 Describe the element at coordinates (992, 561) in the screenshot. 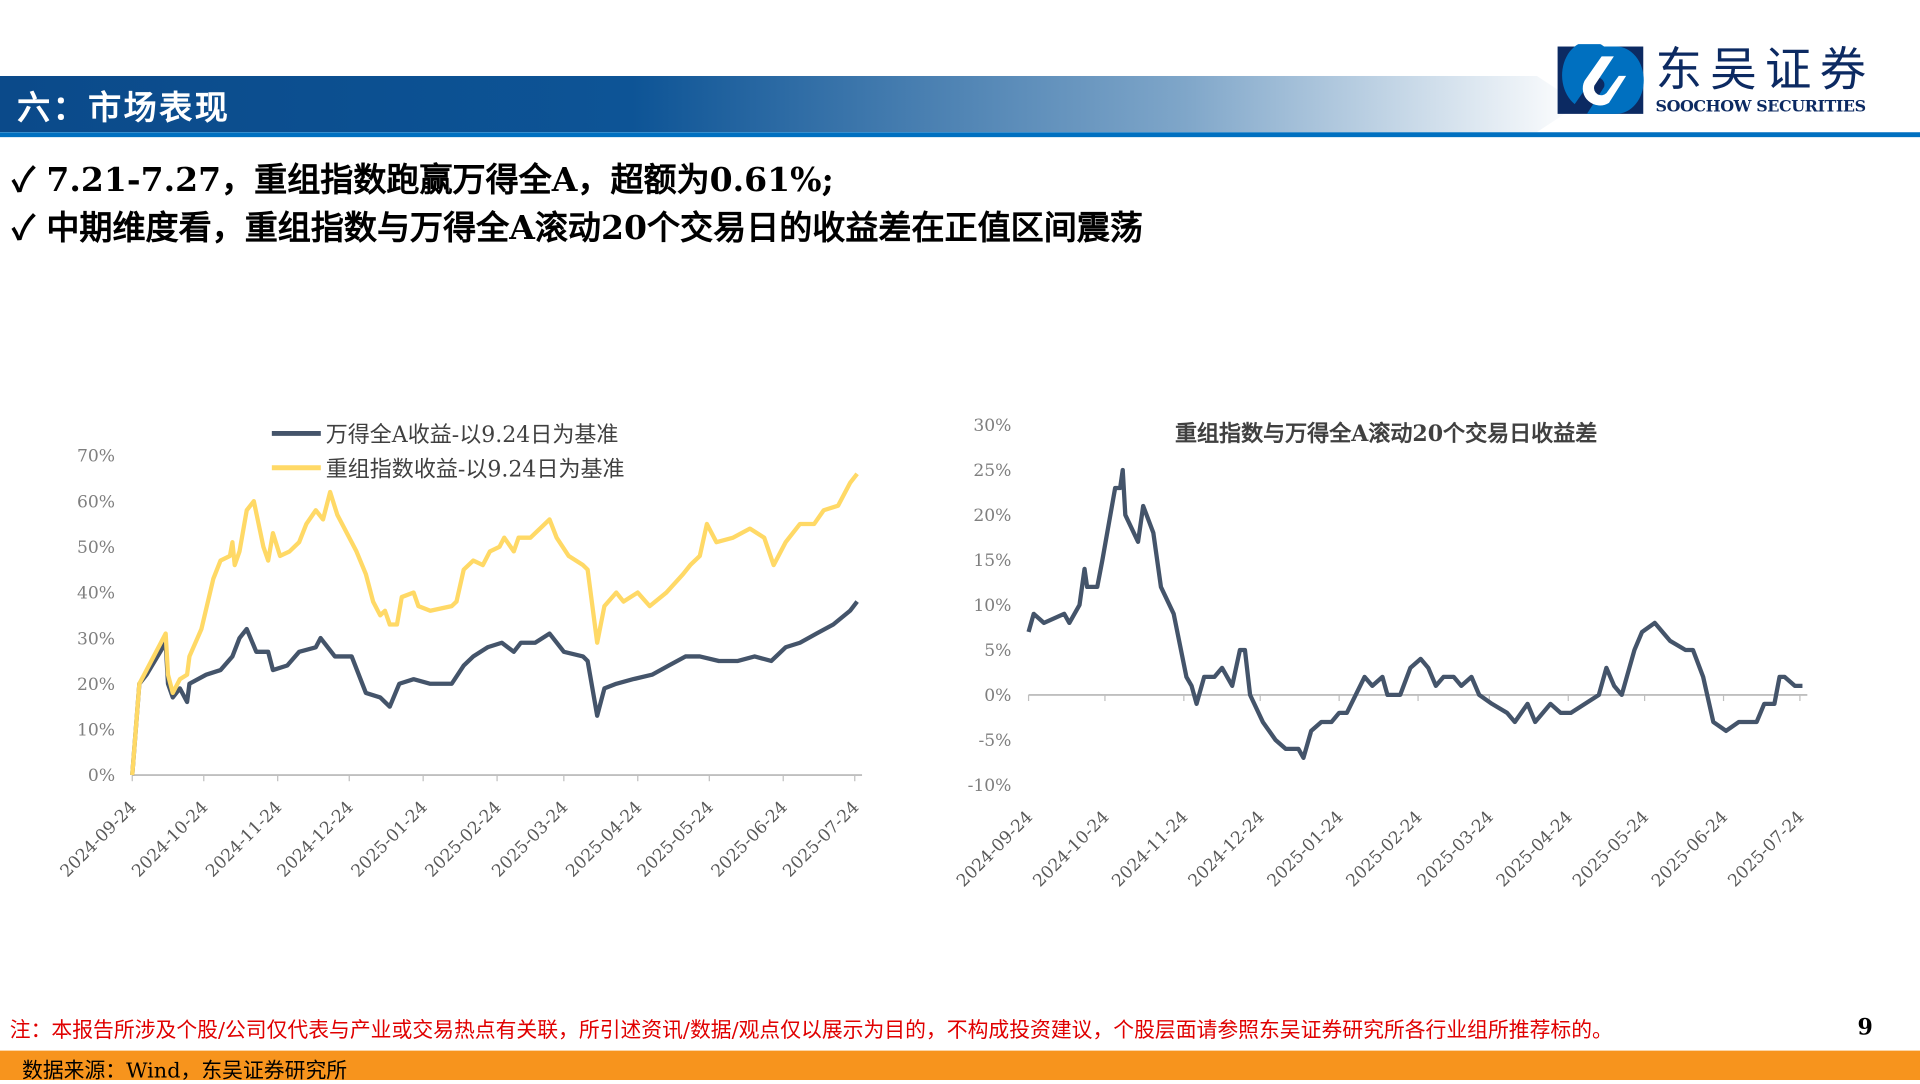

I see `y-tick-label: 15%` at that location.